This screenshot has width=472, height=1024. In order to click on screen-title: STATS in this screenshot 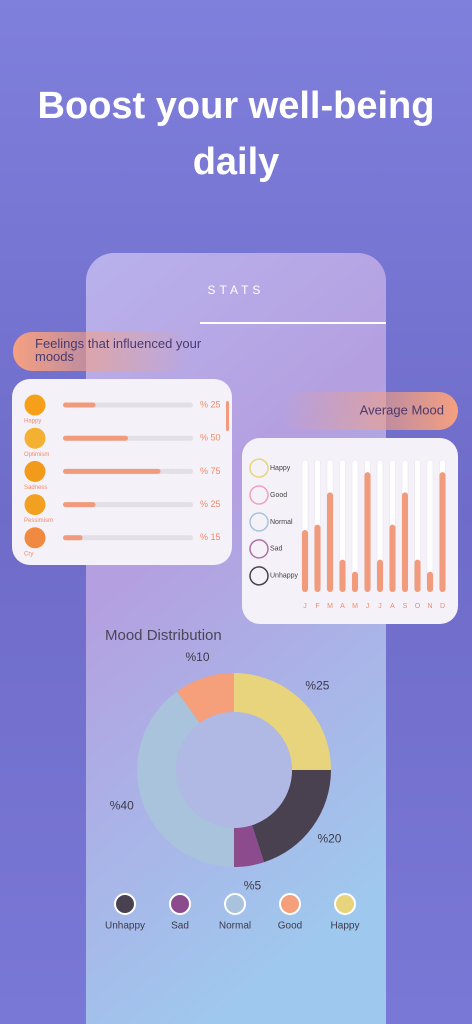, I will do `click(236, 290)`.